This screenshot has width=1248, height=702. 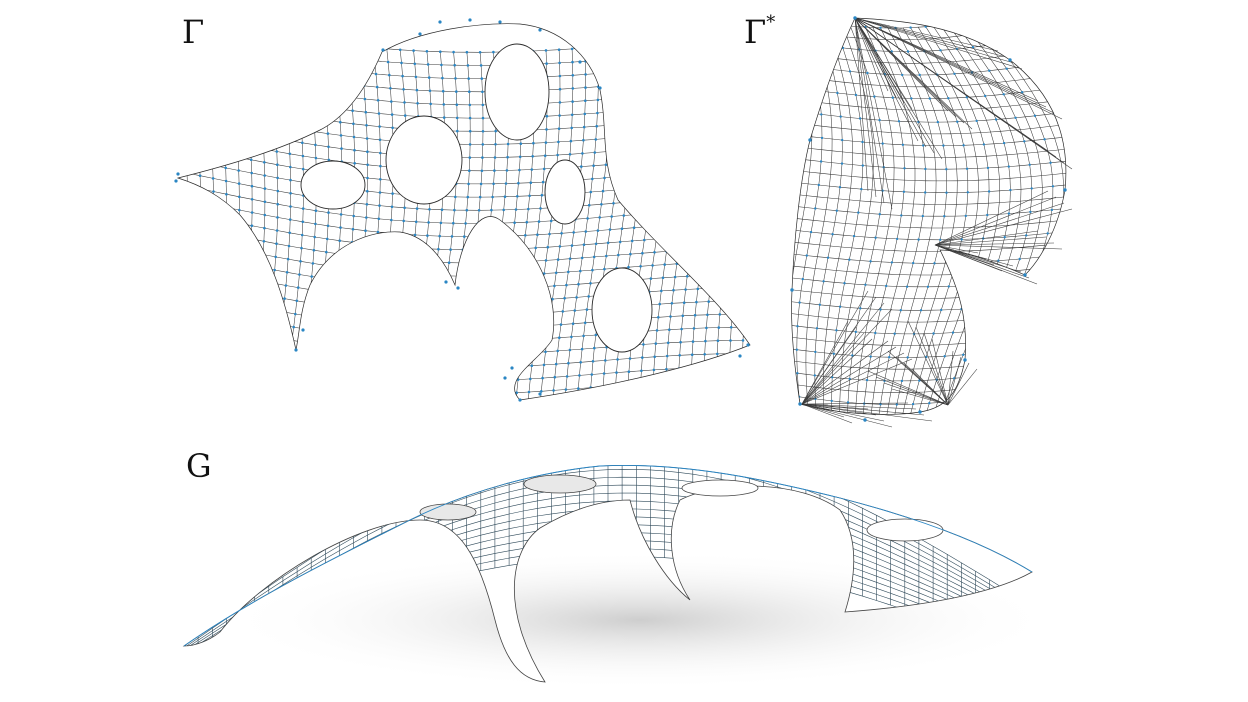 I want to click on form-edge, so click(x=467, y=165).